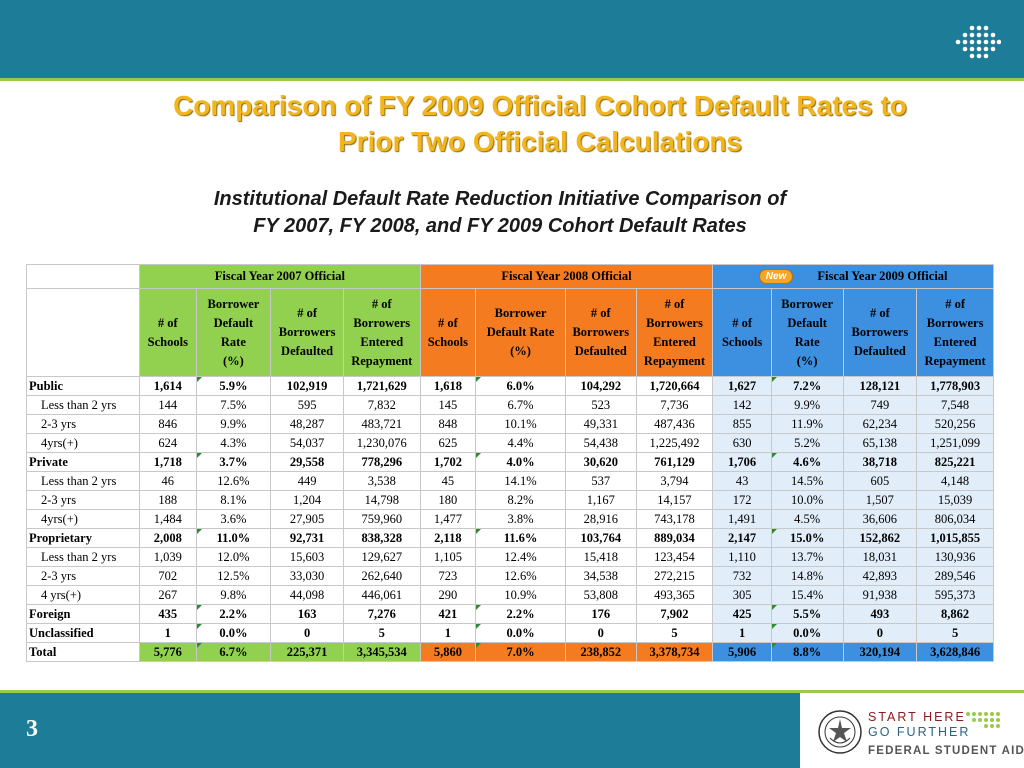 This screenshot has height=768, width=1024. What do you see at coordinates (520, 576) in the screenshot?
I see `table-cell: 12.6%` at bounding box center [520, 576].